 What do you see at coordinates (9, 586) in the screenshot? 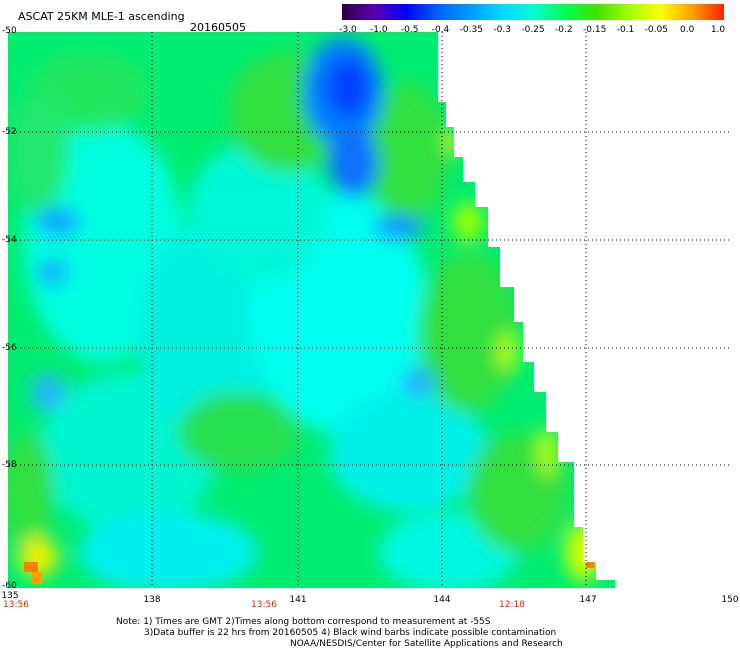
I see `y-tick-label: -60` at bounding box center [9, 586].